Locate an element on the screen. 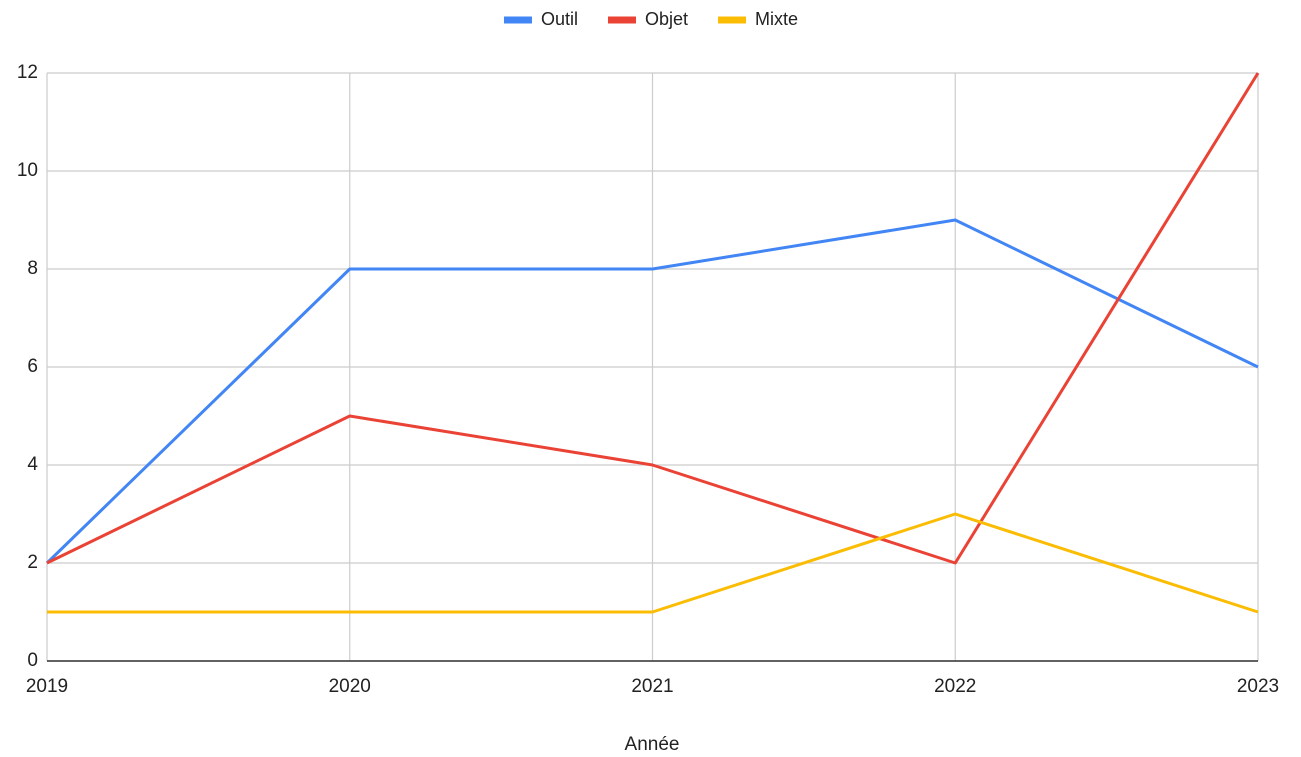 Image resolution: width=1301 pixels, height=757 pixels. x-tick-label: 2023 is located at coordinates (1258, 686).